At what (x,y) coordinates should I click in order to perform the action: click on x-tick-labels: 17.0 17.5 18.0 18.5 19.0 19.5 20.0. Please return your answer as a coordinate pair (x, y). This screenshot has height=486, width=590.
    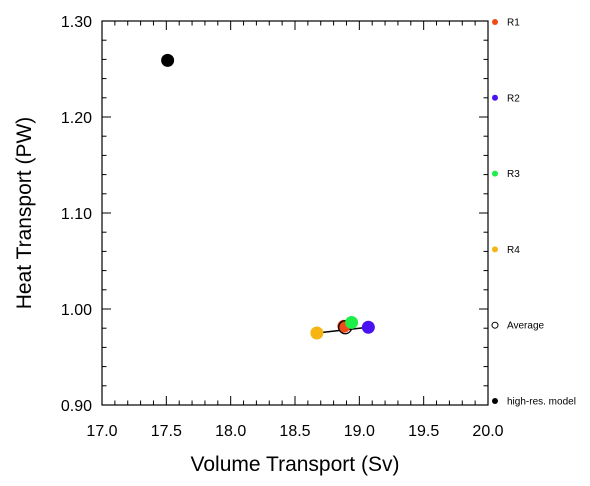
    Looking at the image, I should click on (294, 431).